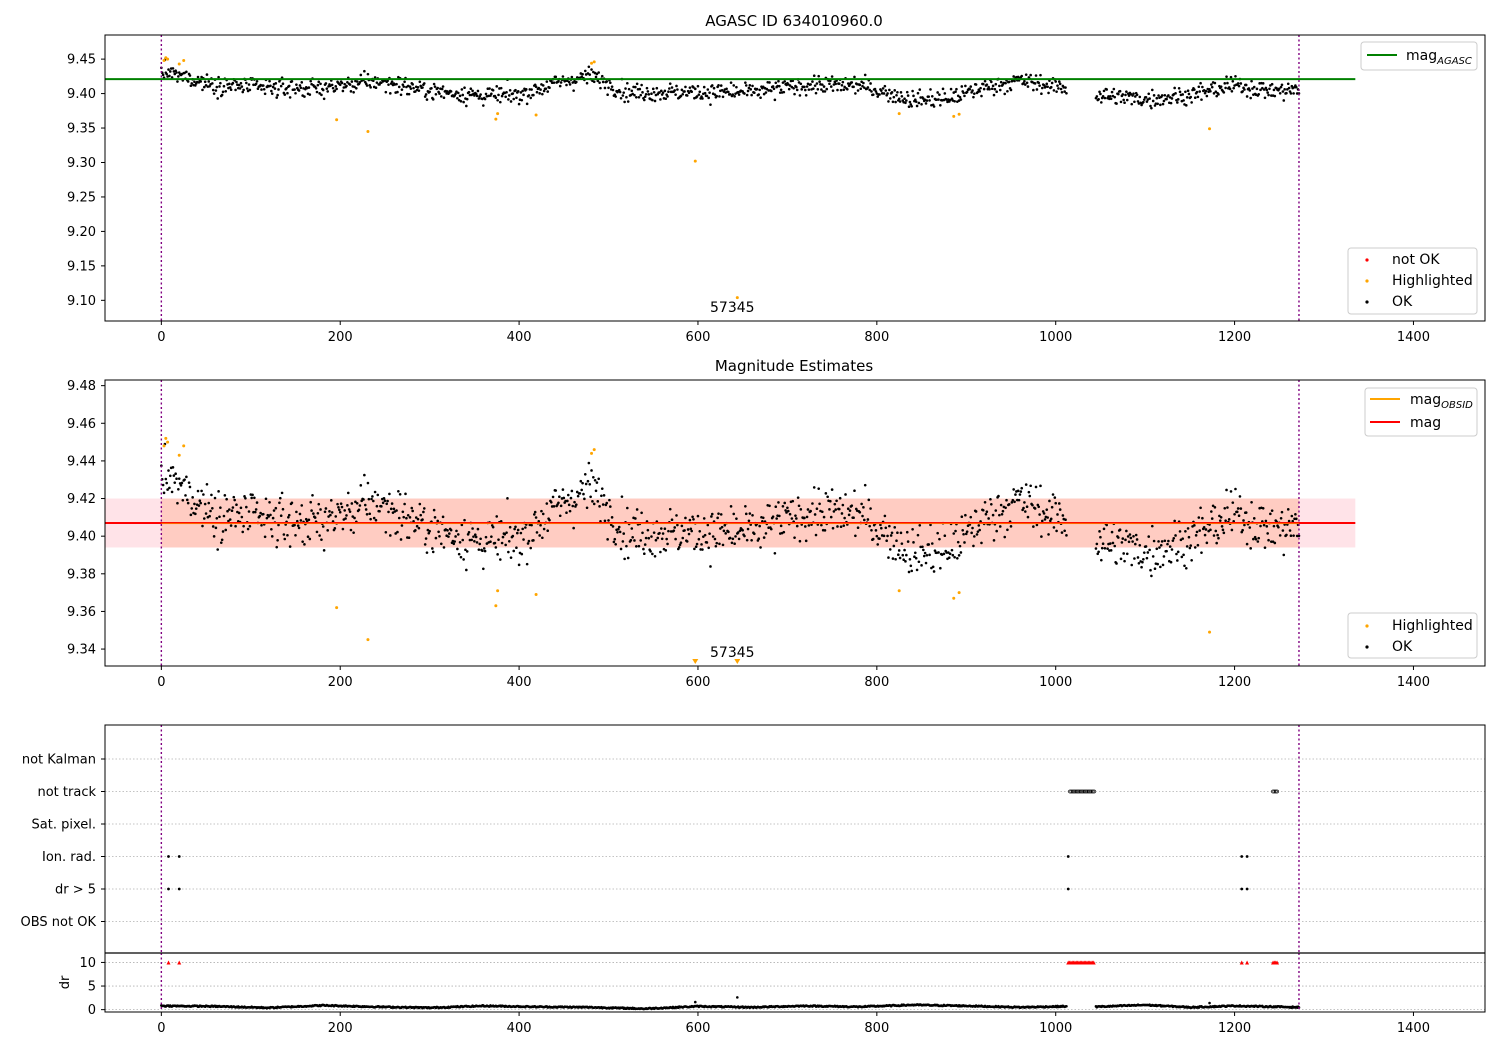 The height and width of the screenshot is (1050, 1500). Describe the element at coordinates (1413, 1028) in the screenshot. I see `dr-x-tick-label: 1400` at that location.